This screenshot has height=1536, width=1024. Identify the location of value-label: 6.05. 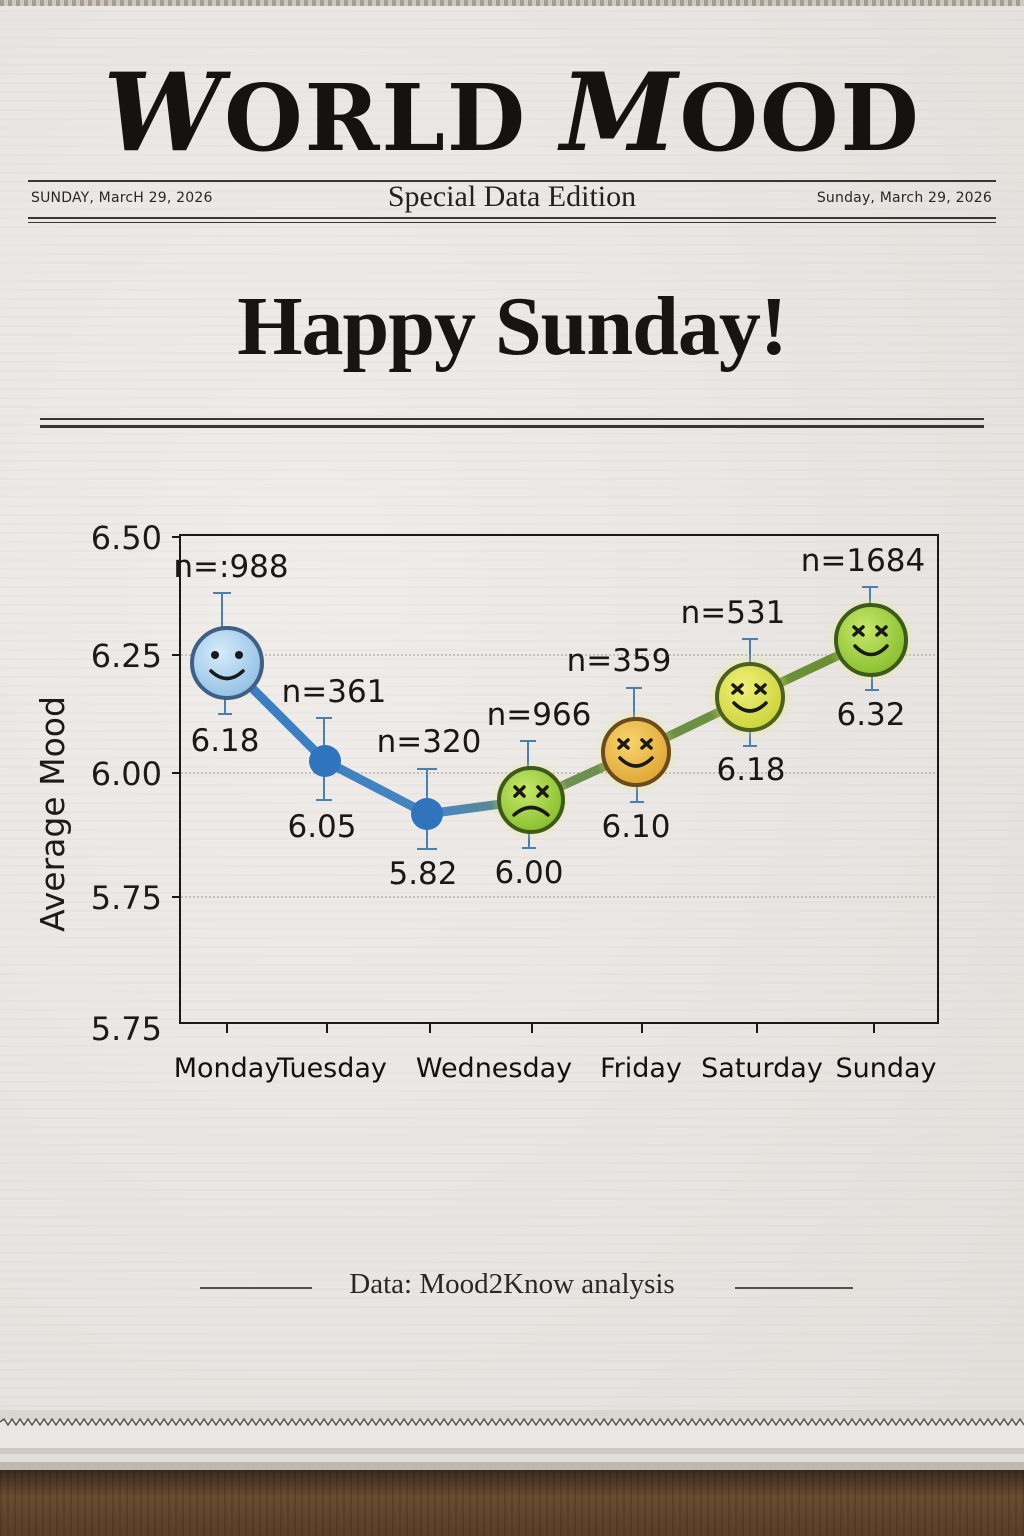
(321, 827).